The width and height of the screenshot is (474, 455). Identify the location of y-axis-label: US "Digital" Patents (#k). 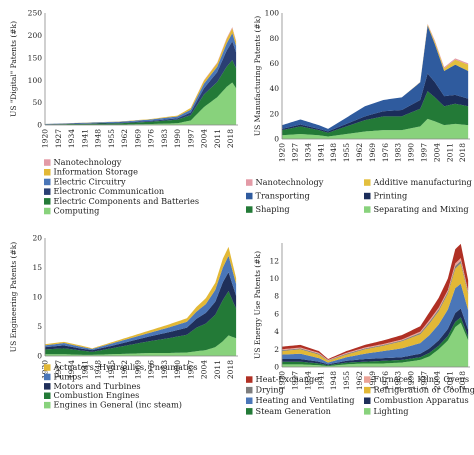
(13, 69).